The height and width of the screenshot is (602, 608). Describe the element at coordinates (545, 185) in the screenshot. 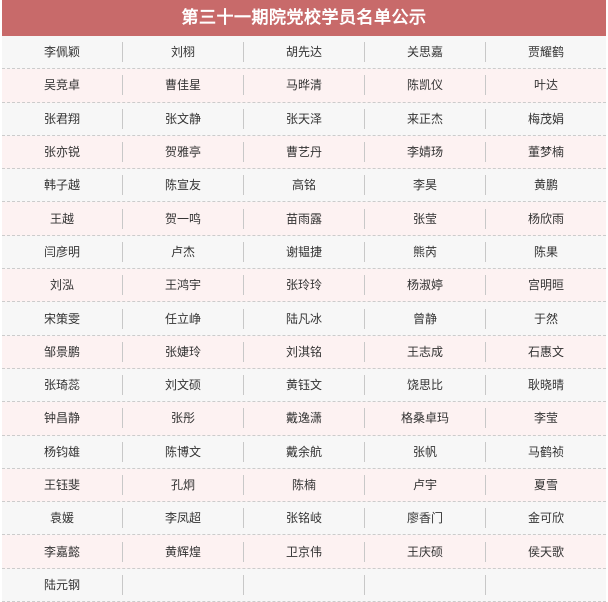

I see `name-cell: 黄鹏` at that location.